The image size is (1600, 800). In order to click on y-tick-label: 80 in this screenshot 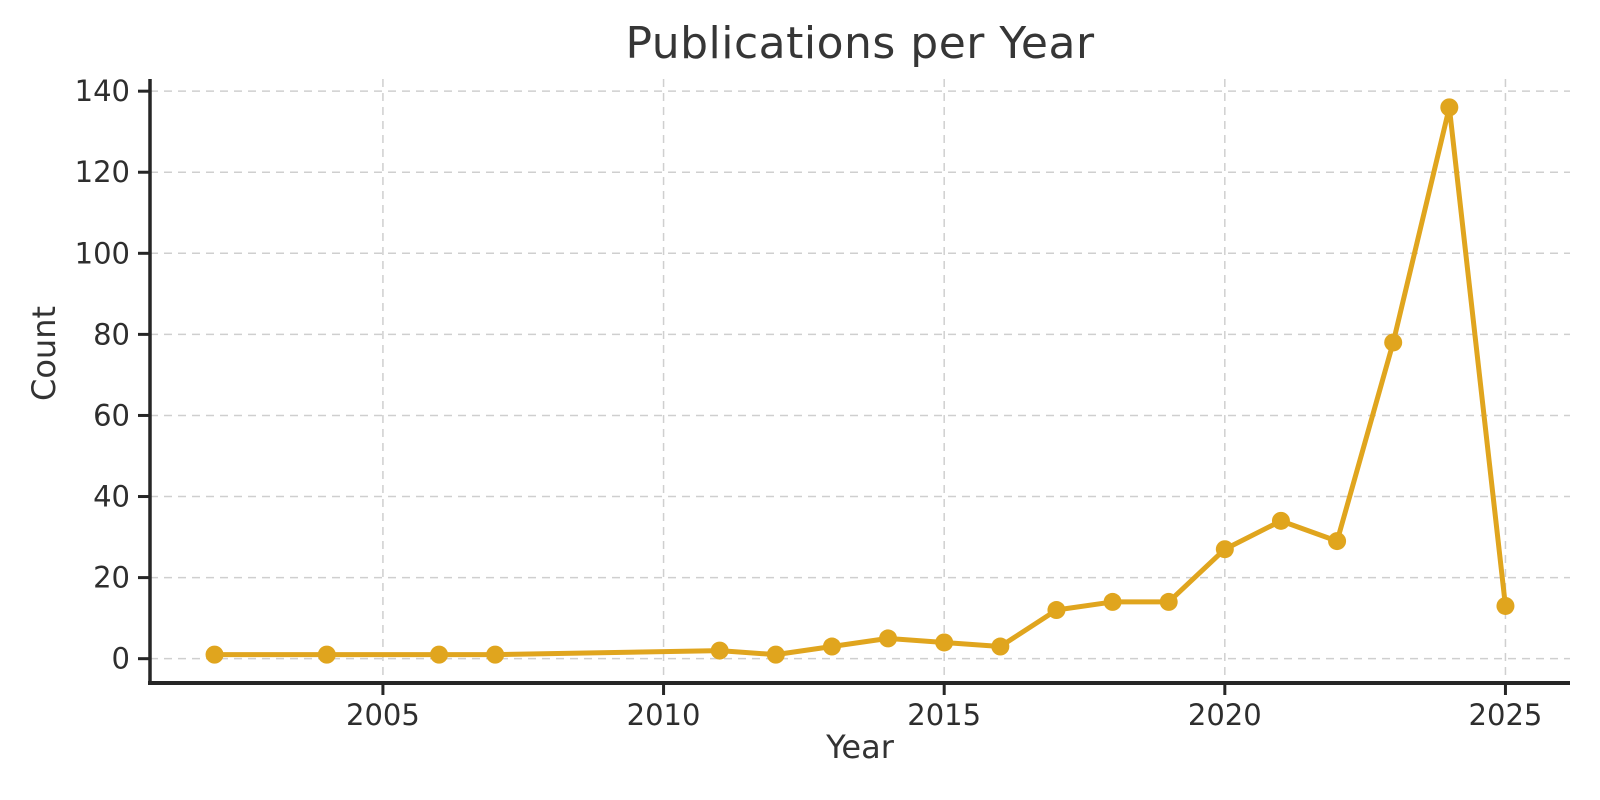, I will do `click(111, 334)`.